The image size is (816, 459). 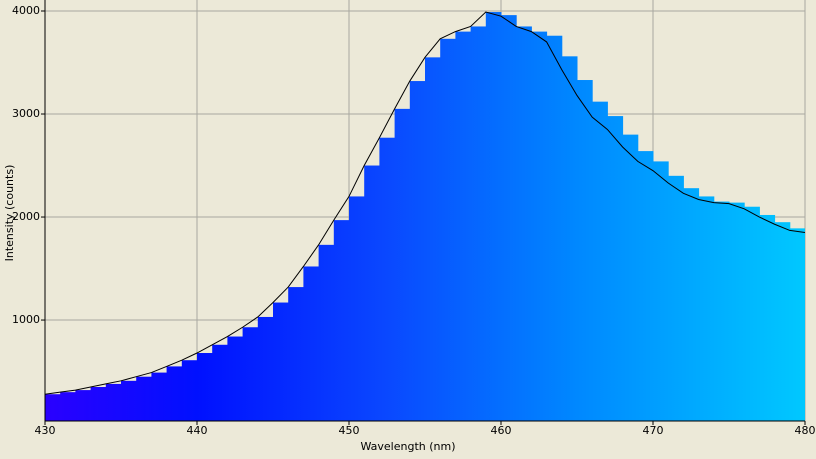 What do you see at coordinates (26, 319) in the screenshot?
I see `y-tick-label: 1000` at bounding box center [26, 319].